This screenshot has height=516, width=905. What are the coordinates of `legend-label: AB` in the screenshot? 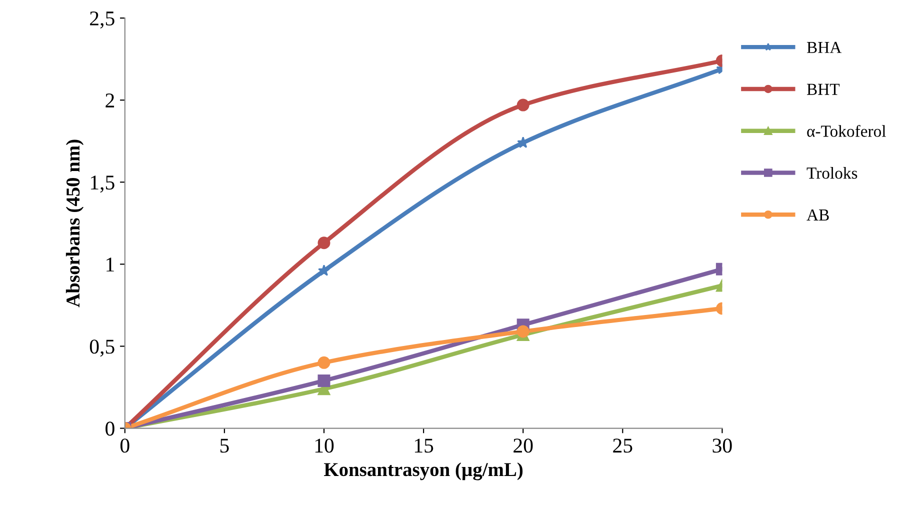 It's located at (817, 215).